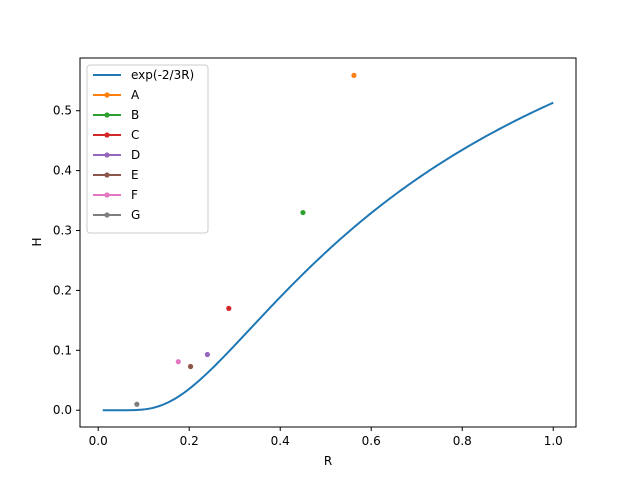  I want to click on legend-label-b: B, so click(135, 115).